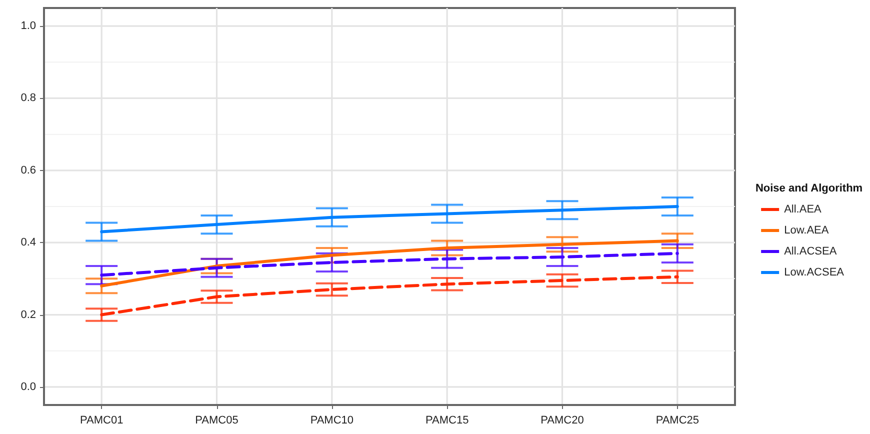  I want to click on legend-label: All.AEA, so click(803, 210).